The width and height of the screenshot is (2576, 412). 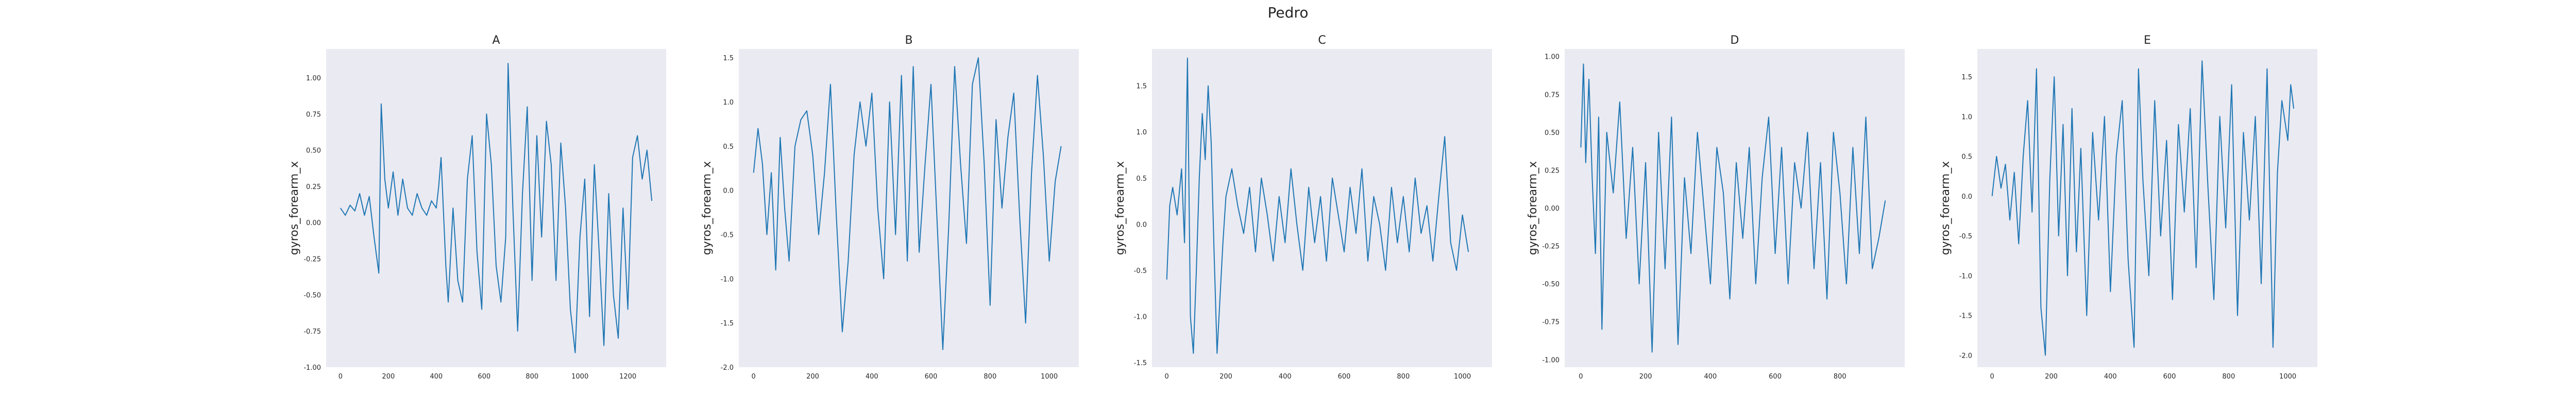 What do you see at coordinates (1735, 41) in the screenshot?
I see `chart-title: D` at bounding box center [1735, 41].